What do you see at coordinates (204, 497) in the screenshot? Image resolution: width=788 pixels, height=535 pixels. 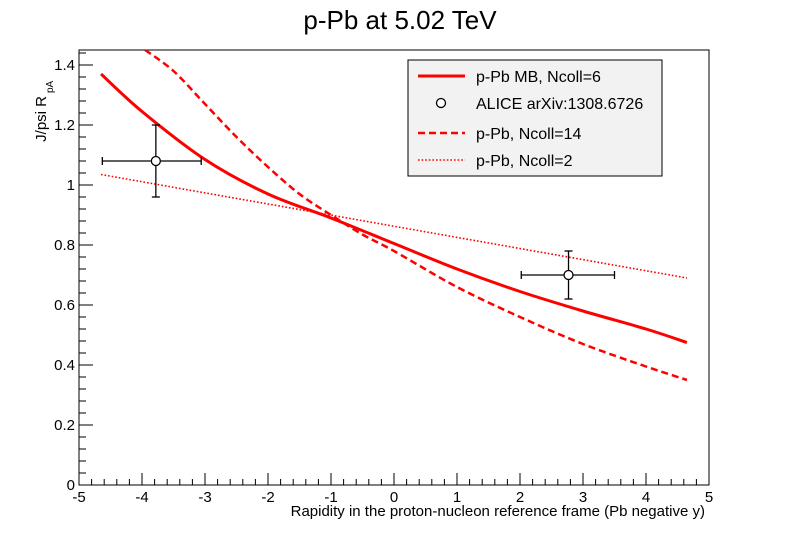 I see `x-tick-label: -3` at bounding box center [204, 497].